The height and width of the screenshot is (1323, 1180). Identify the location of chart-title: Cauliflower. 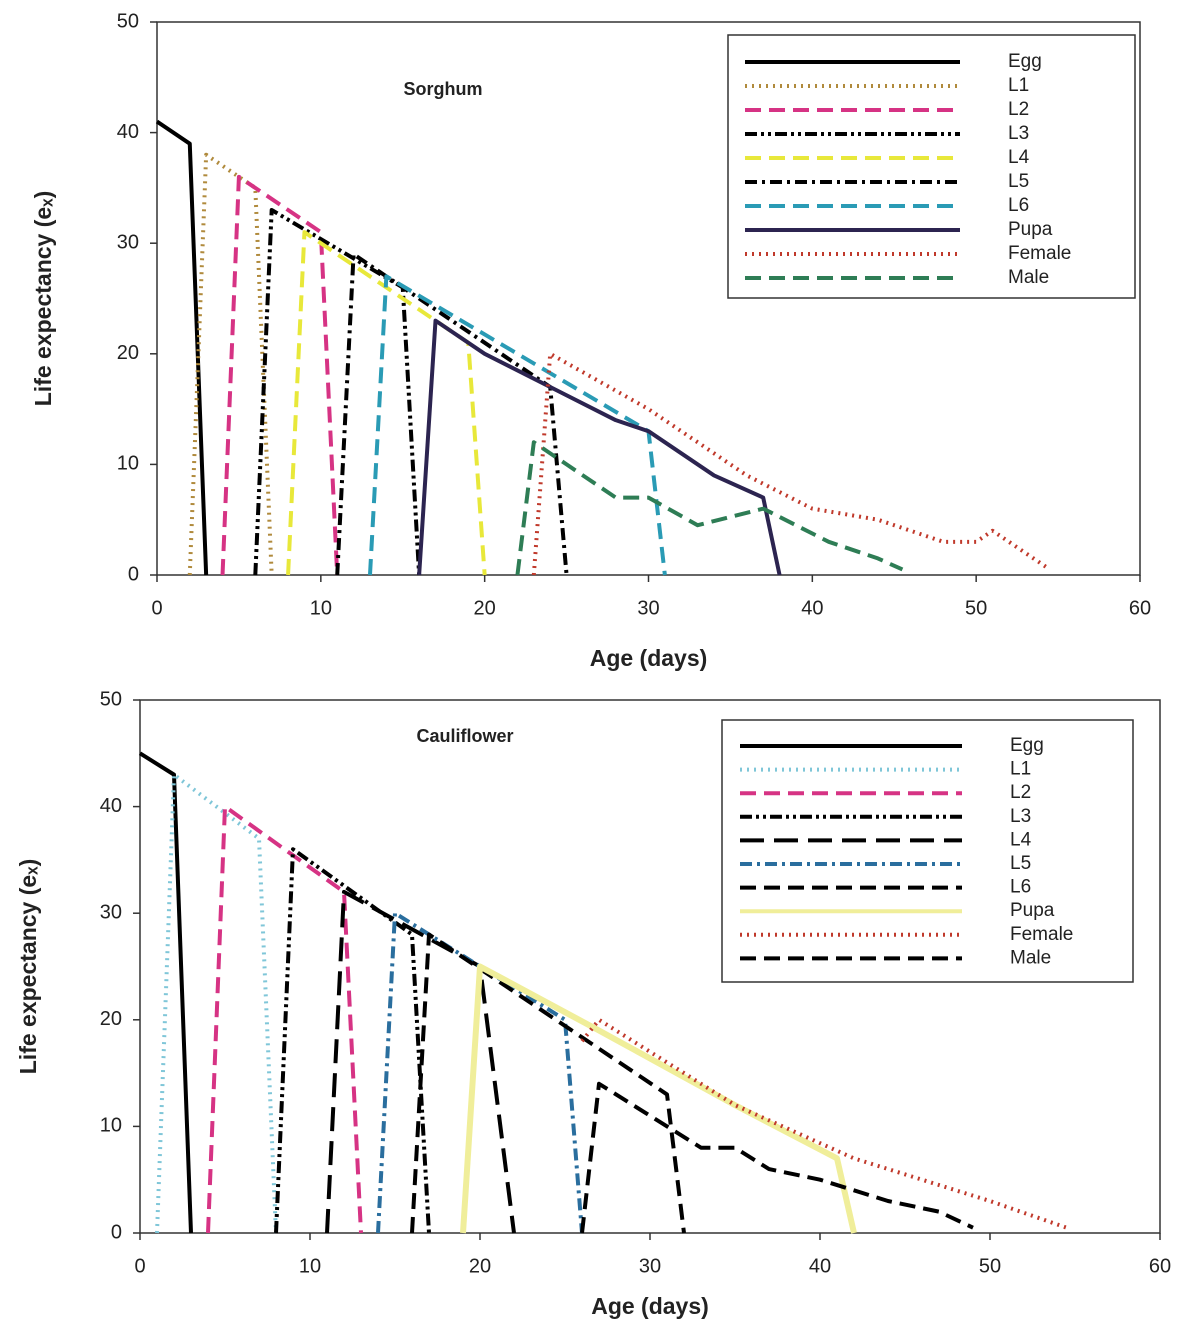
(464, 736).